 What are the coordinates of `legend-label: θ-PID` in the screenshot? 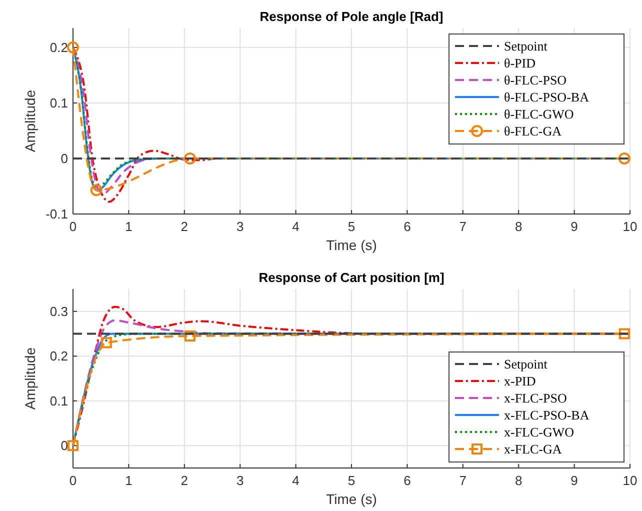 It's located at (520, 63).